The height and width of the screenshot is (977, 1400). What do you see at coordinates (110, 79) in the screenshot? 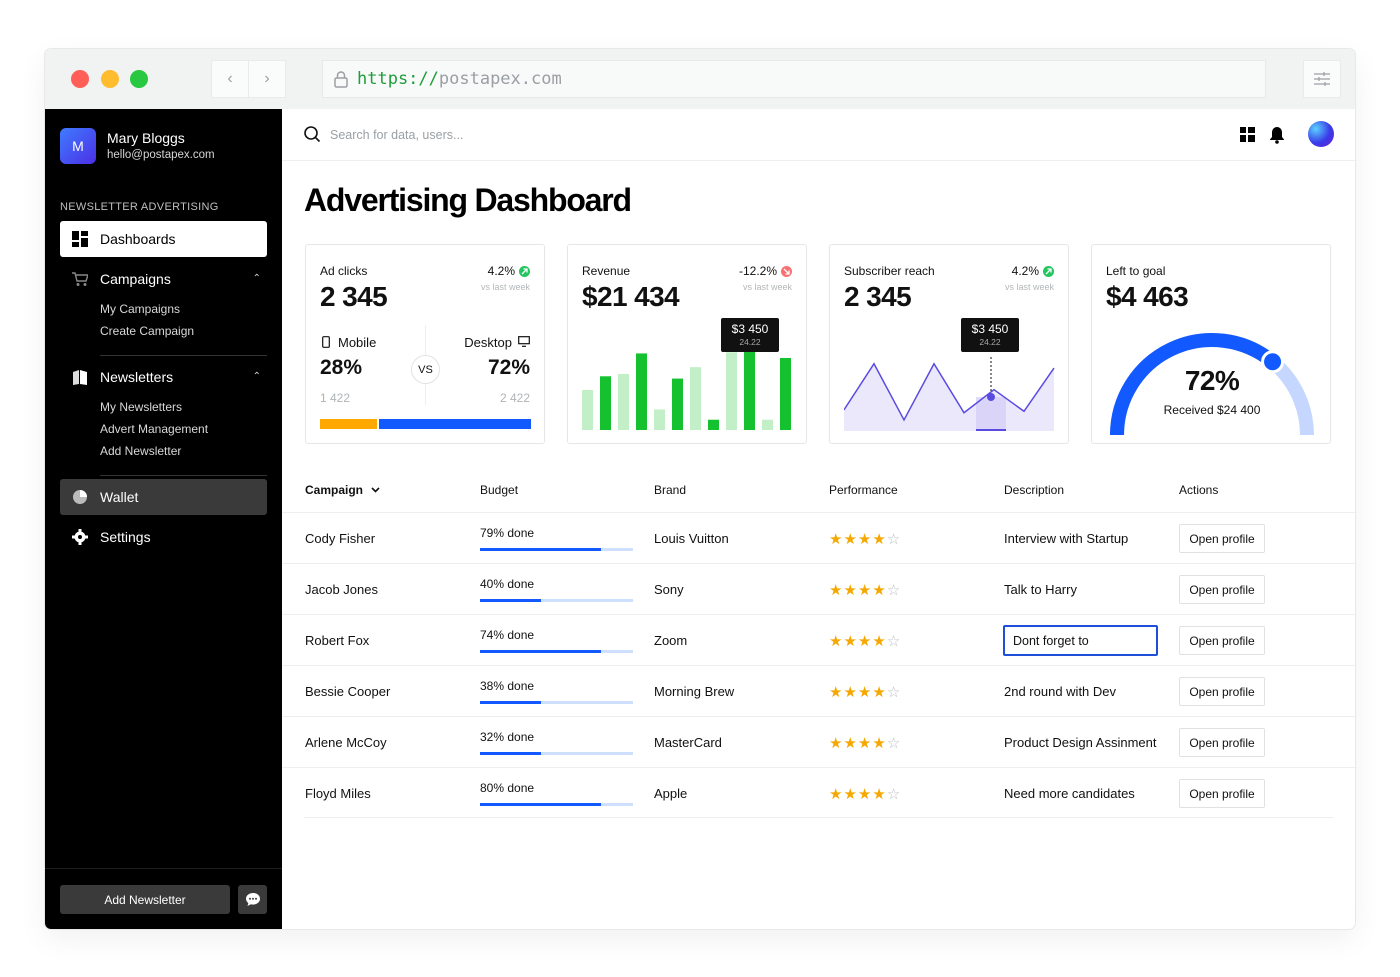
I see `minimize-window-dot` at bounding box center [110, 79].